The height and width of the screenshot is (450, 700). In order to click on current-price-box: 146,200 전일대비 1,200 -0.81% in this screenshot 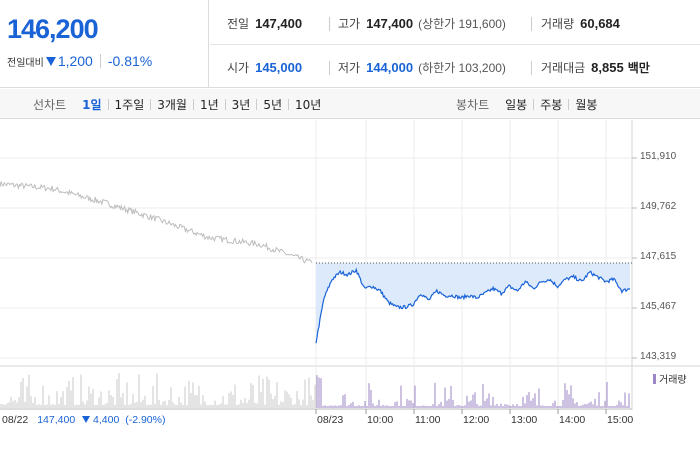, I will do `click(104, 44)`.